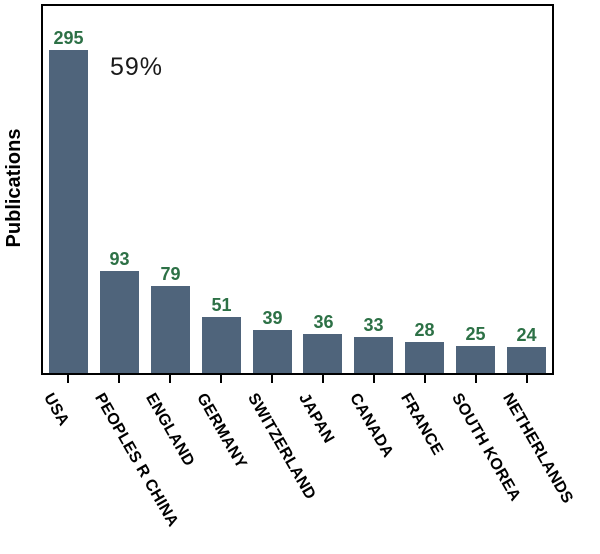 Image resolution: width=600 pixels, height=554 pixels. Describe the element at coordinates (527, 379) in the screenshot. I see `x-tick-netherlands` at that location.